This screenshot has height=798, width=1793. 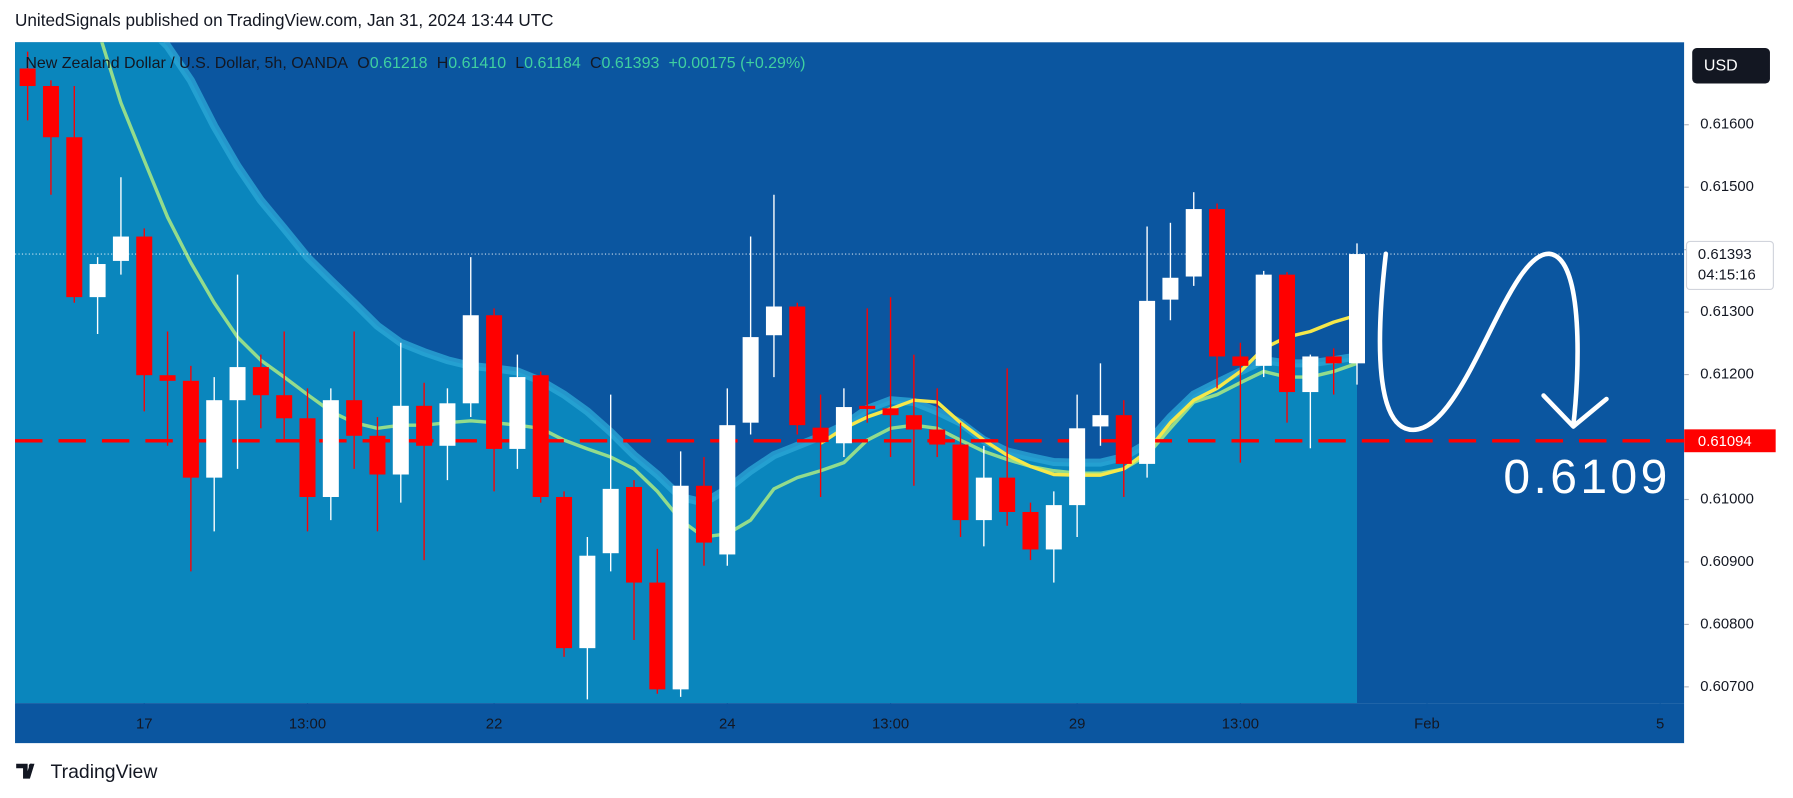 What do you see at coordinates (596, 63) in the screenshot?
I see `ohlc-key: C` at bounding box center [596, 63].